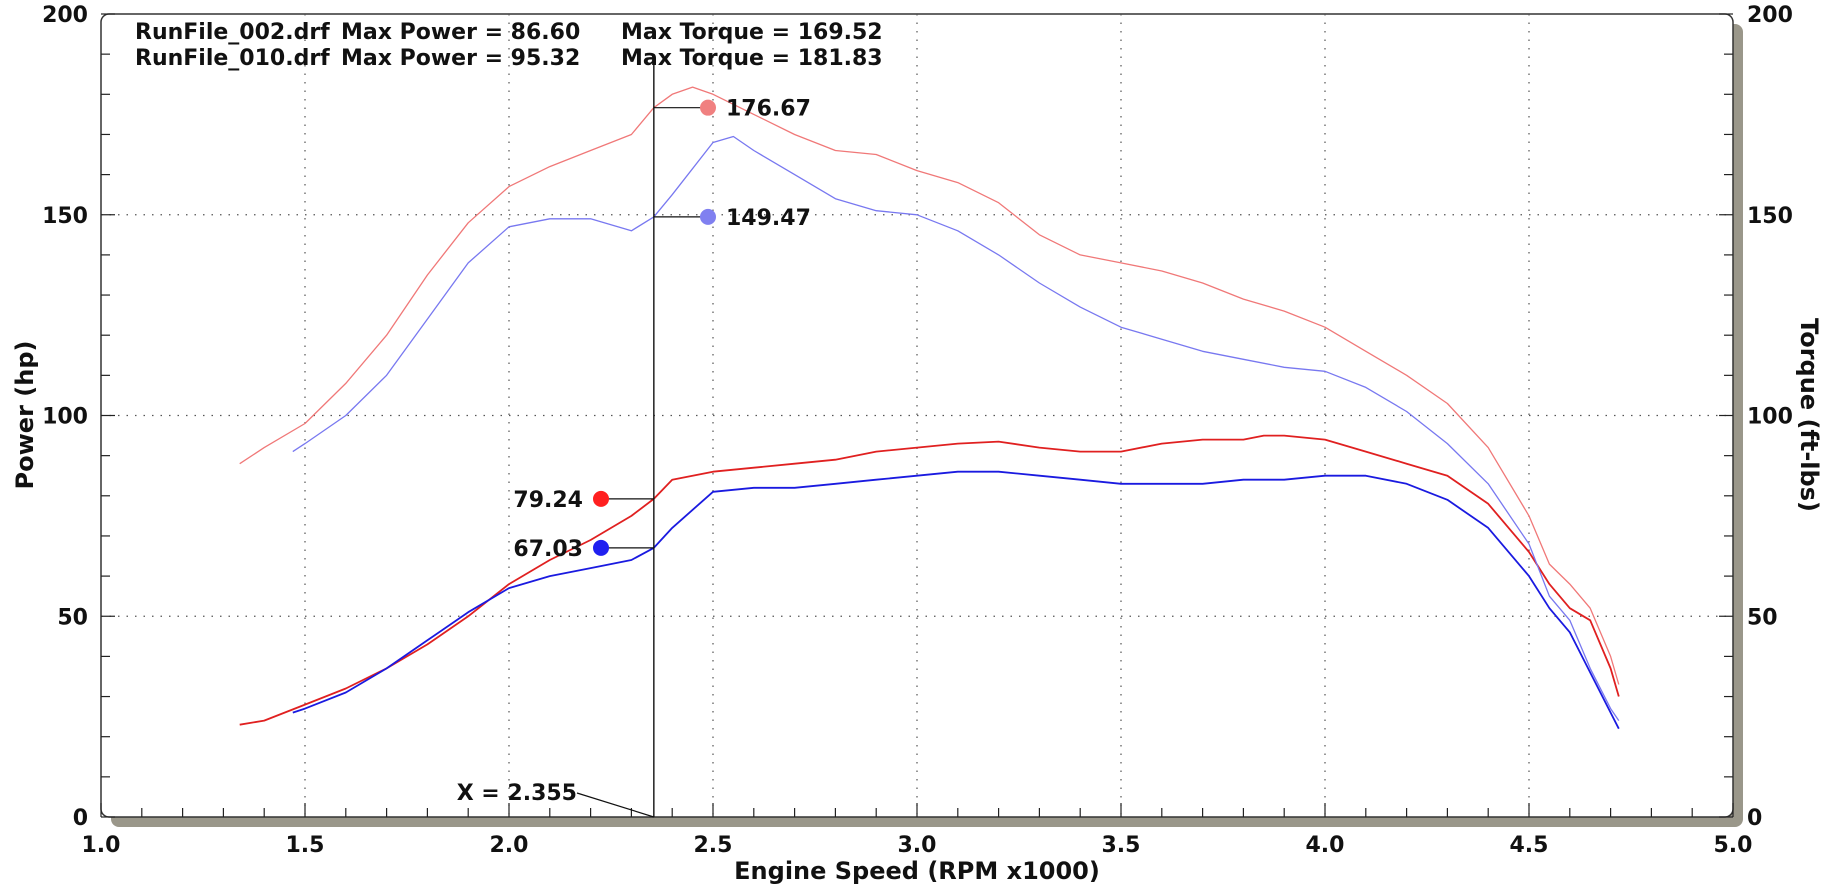  What do you see at coordinates (1770, 216) in the screenshot?
I see `y2-tick-label: 150` at bounding box center [1770, 216].